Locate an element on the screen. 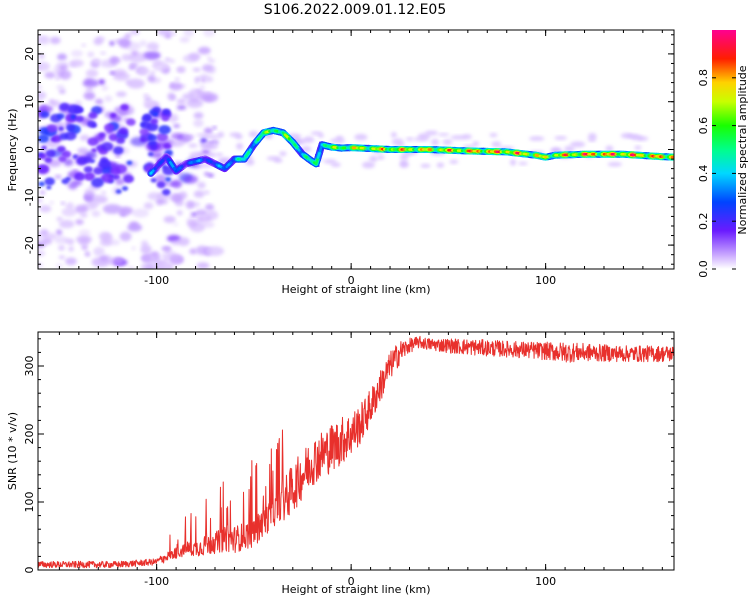  snr-y-axis-label: SNR (10 * v/v) is located at coordinates (12, 451).